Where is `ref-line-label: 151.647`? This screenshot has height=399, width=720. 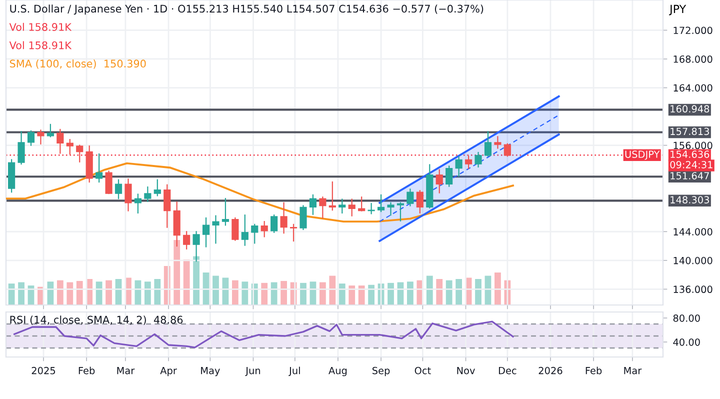 ref-line-label: 151.647 is located at coordinates (689, 176).